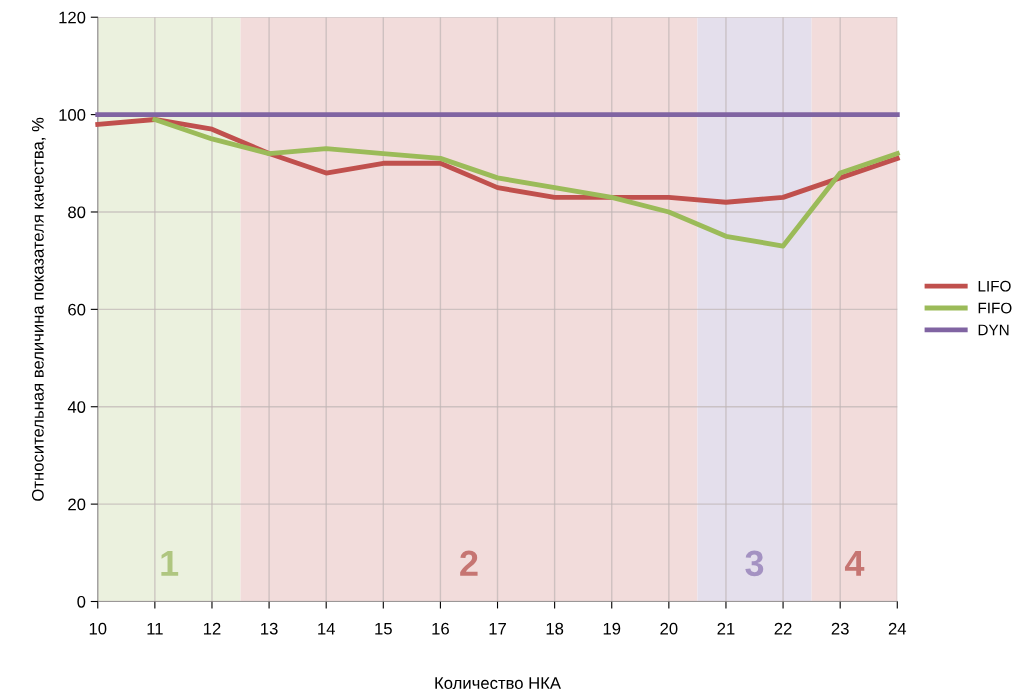 The width and height of the screenshot is (1029, 689). What do you see at coordinates (726, 628) in the screenshot?
I see `x-tick-label: 21` at bounding box center [726, 628].